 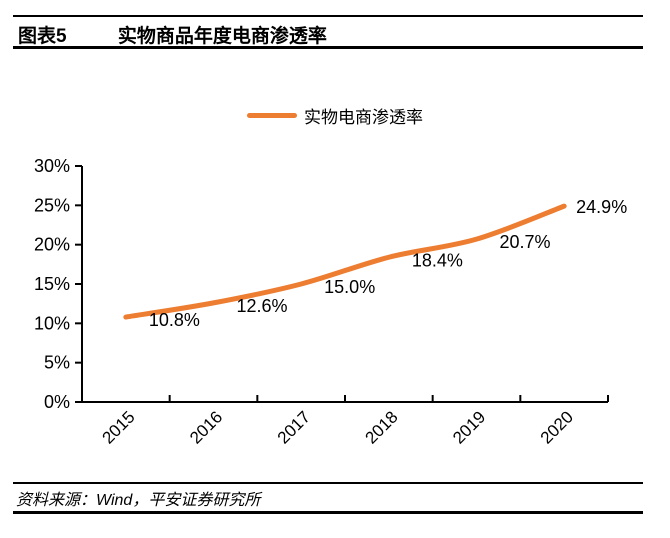 I want to click on x-tick-label: 2016, so click(x=206, y=427).